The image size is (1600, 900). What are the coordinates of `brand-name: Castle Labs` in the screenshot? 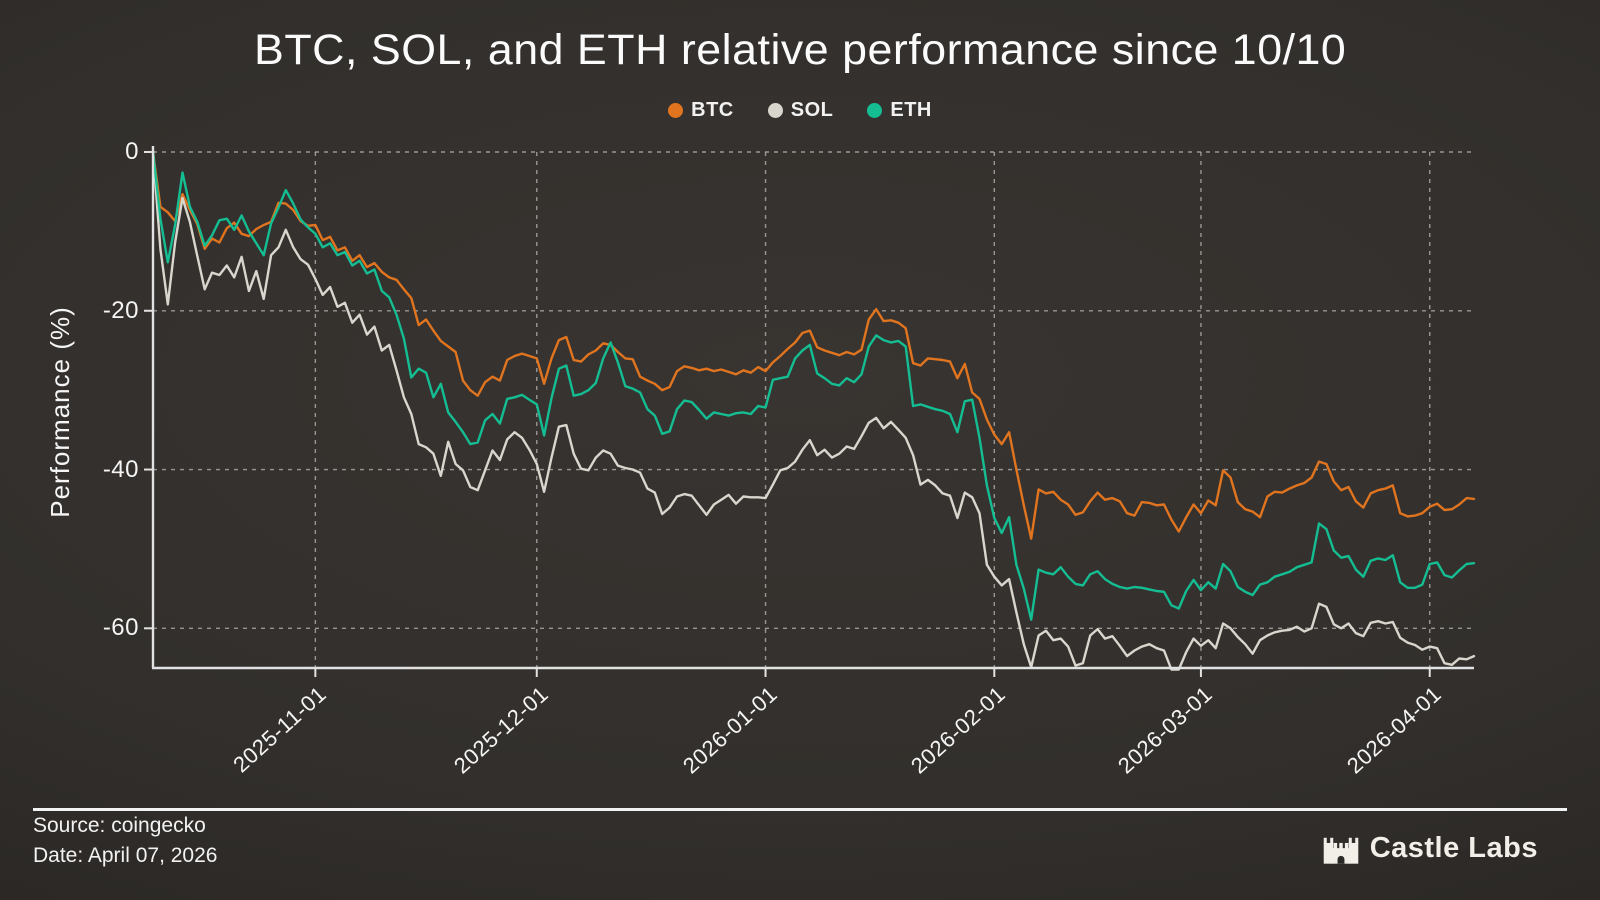 It's located at (1453, 848).